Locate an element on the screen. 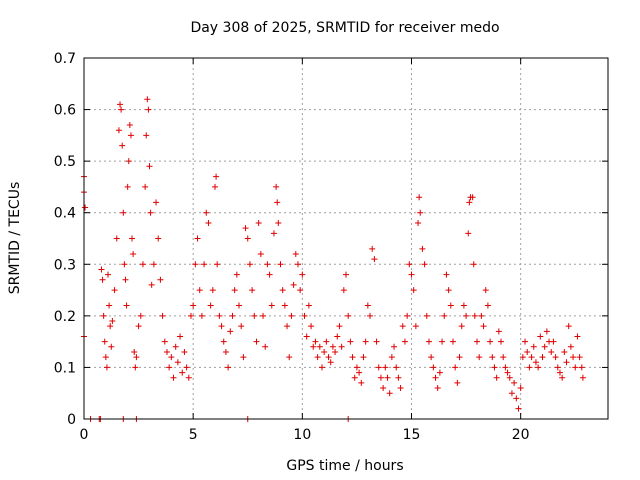  y-axis-label: SRMTID / TECUs is located at coordinates (15, 238).